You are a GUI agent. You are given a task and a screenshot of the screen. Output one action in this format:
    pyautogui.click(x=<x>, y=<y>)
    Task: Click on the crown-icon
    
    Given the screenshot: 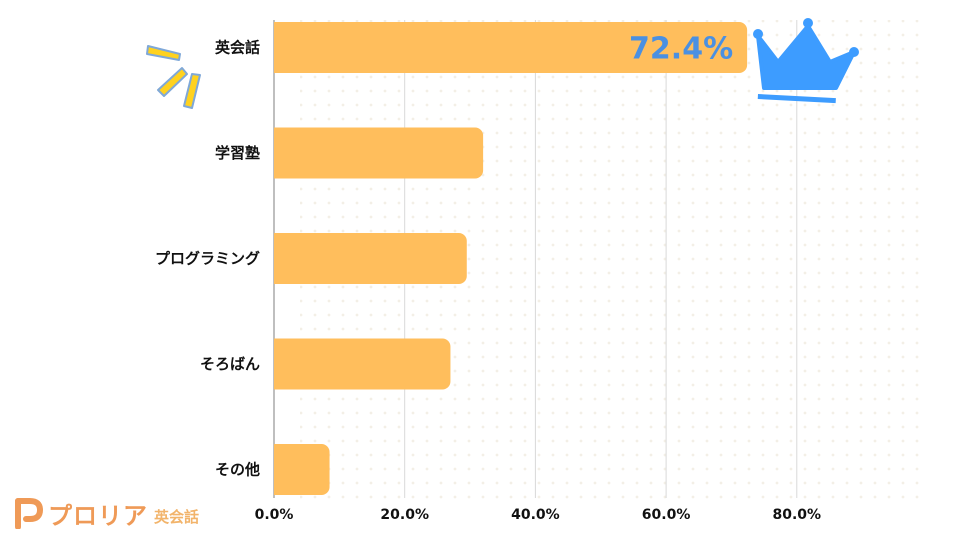 What is the action you would take?
    pyautogui.click(x=806, y=61)
    